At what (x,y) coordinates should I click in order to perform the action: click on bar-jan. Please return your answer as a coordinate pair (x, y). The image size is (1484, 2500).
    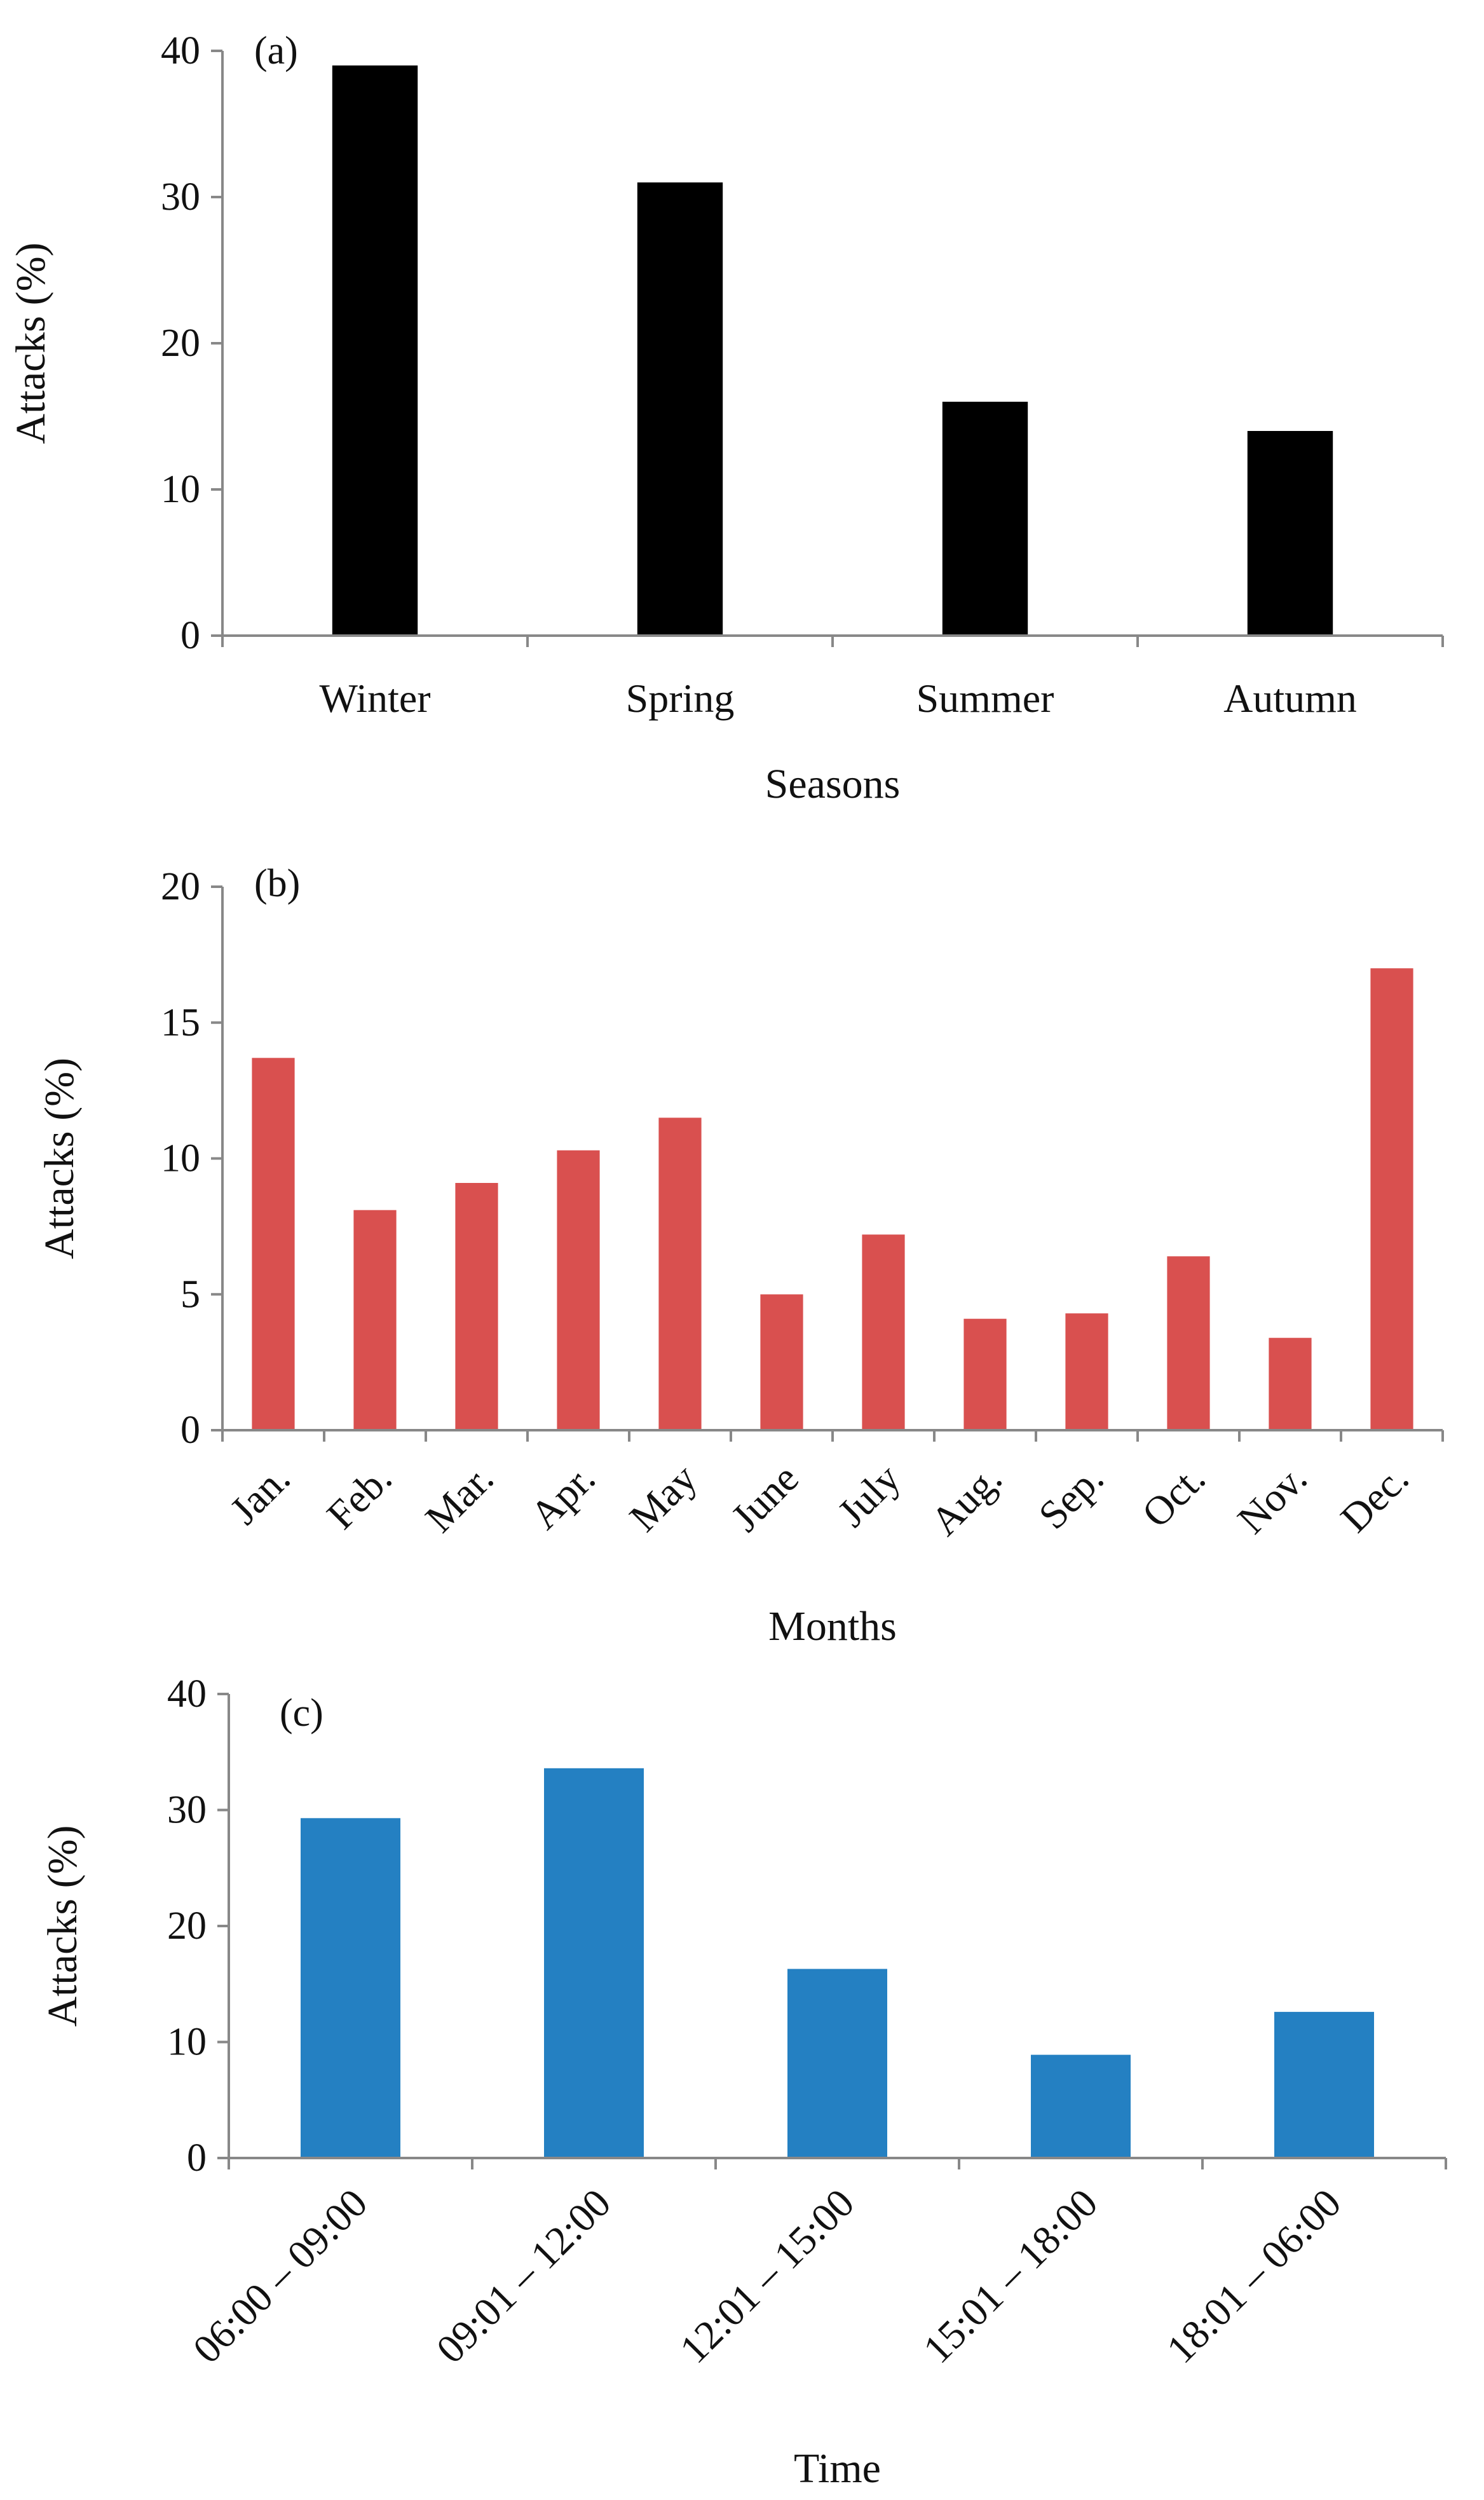
    Looking at the image, I should click on (273, 1244).